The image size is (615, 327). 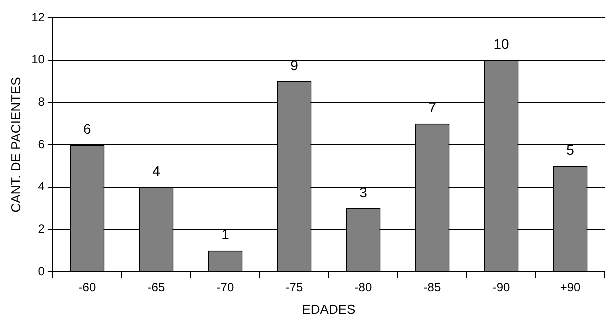 What do you see at coordinates (42, 144) in the screenshot?
I see `y-tick-label: 6` at bounding box center [42, 144].